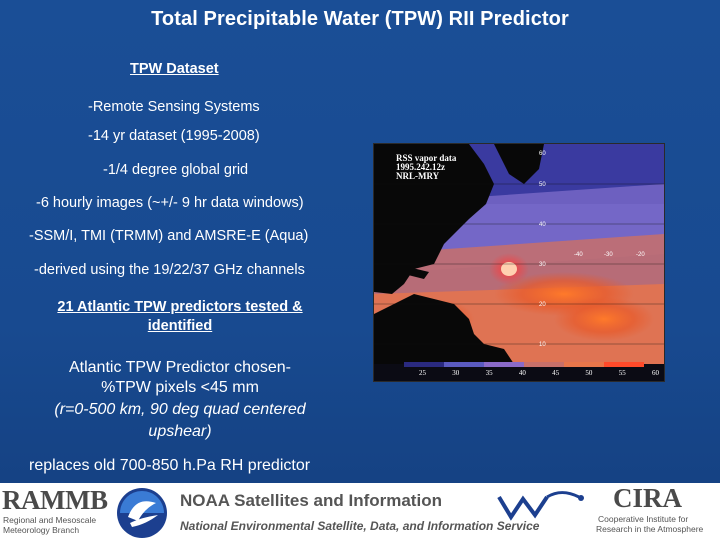 The width and height of the screenshot is (720, 540). I want to click on noaa-logo-icon, so click(142, 513).